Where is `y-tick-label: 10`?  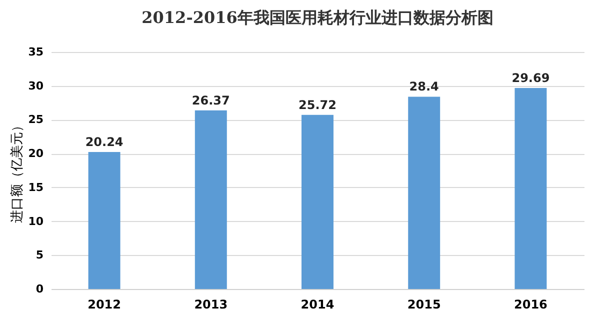 y-tick-label: 10 is located at coordinates (36, 221).